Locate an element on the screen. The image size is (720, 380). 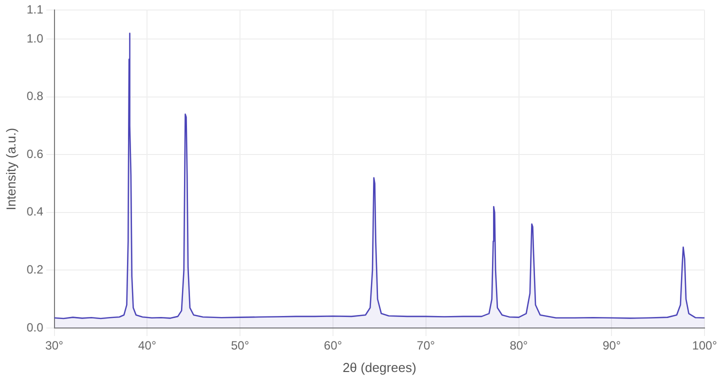
y-axis-title: Intensity (a.u.) is located at coordinates (10, 169).